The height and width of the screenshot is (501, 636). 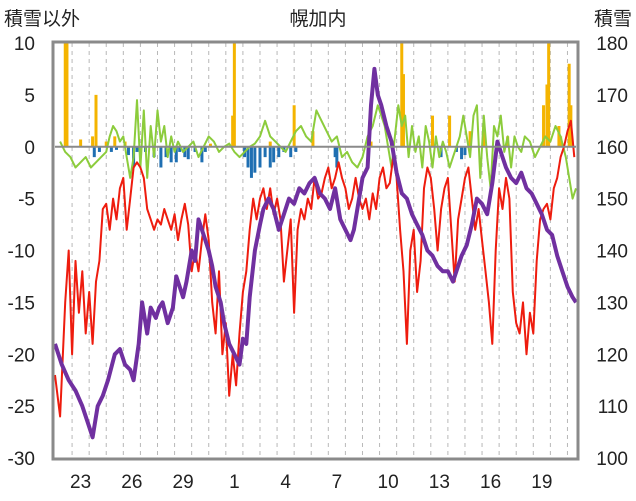 What do you see at coordinates (612, 459) in the screenshot?
I see `right-tick-label: 100` at bounding box center [612, 459].